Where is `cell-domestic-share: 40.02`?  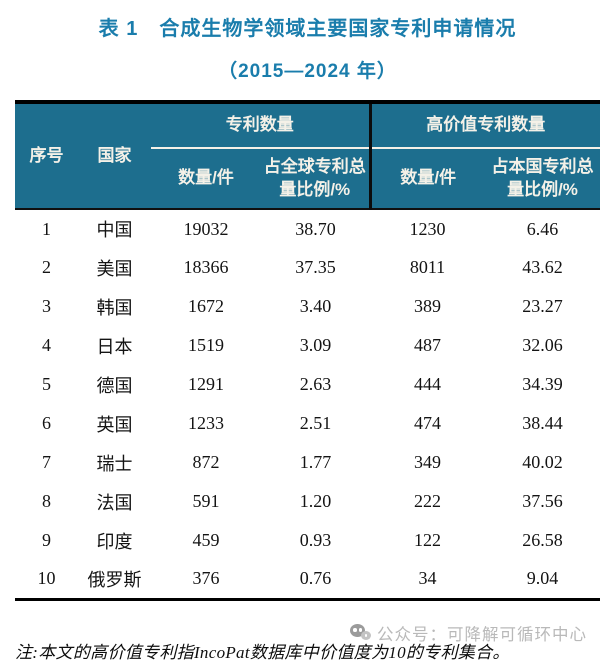
cell-domestic-share: 40.02 is located at coordinates (542, 462).